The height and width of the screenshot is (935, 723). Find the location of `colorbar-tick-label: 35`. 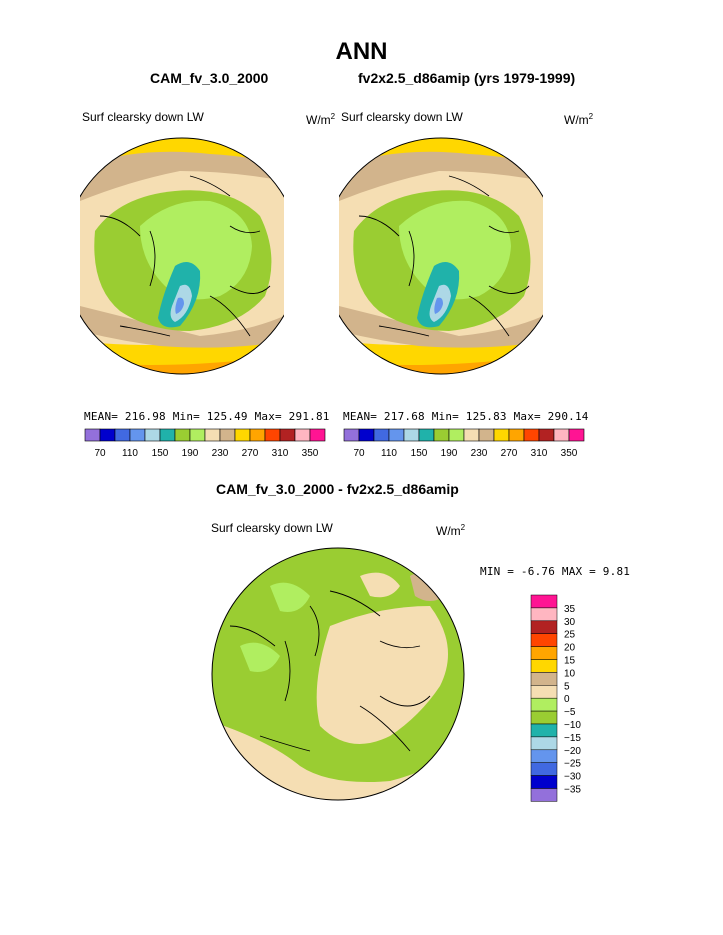

colorbar-tick-label: 35 is located at coordinates (570, 609).